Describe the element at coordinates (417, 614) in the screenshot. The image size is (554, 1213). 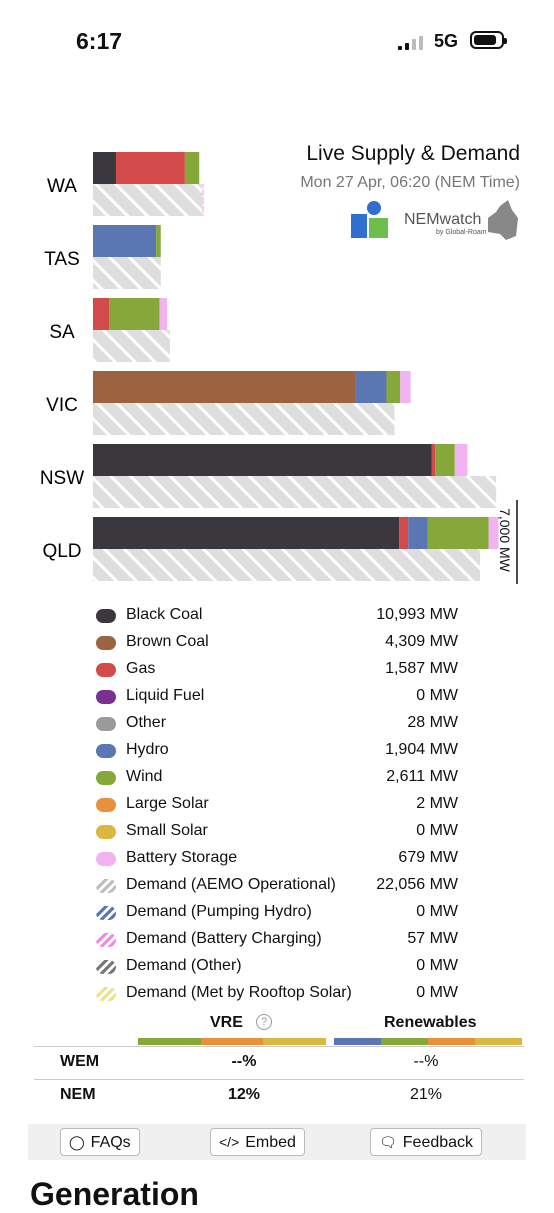
I see `legend-value: 10,993 MW` at that location.